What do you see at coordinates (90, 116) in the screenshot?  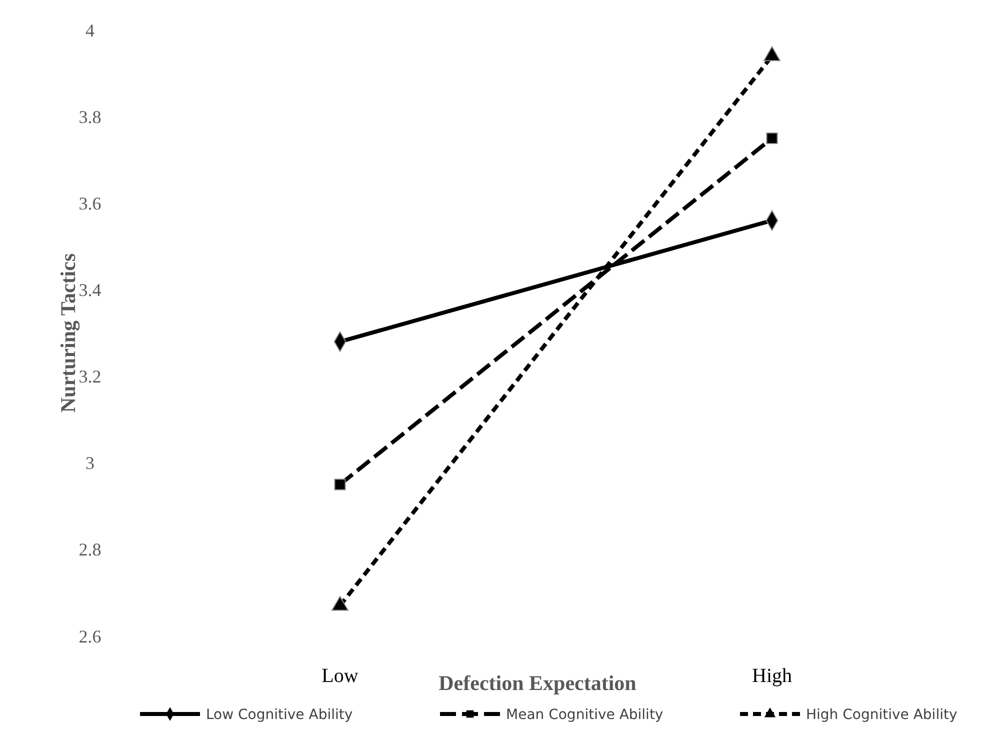 I see `y-tick-label: 3.8` at bounding box center [90, 116].